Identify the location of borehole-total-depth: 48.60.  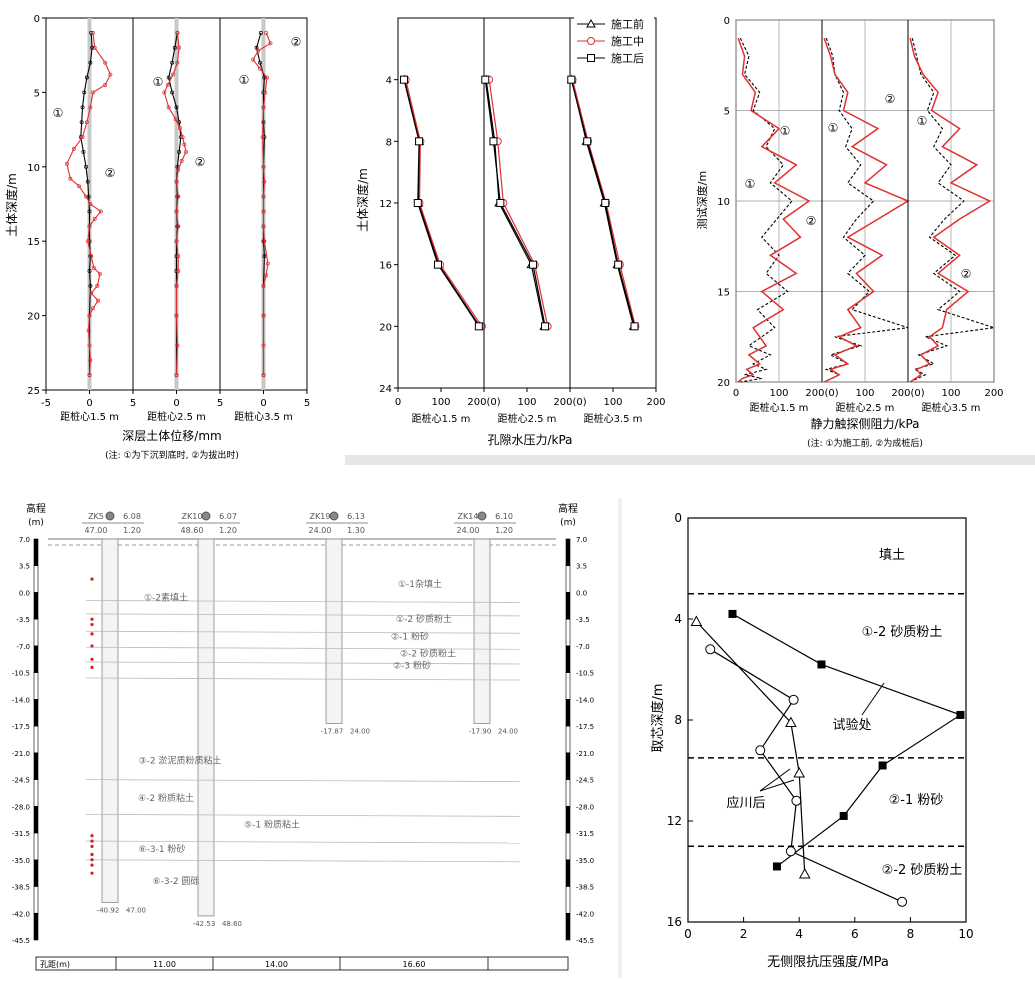
(232, 924).